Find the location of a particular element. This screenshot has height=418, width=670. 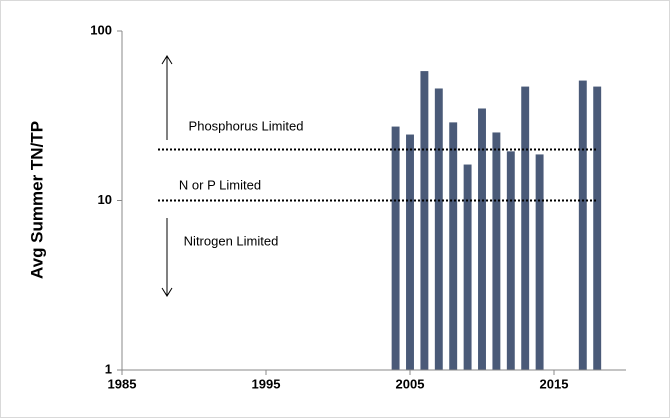

y-axis-label: Avg Summer TN/TP is located at coordinates (36, 200).